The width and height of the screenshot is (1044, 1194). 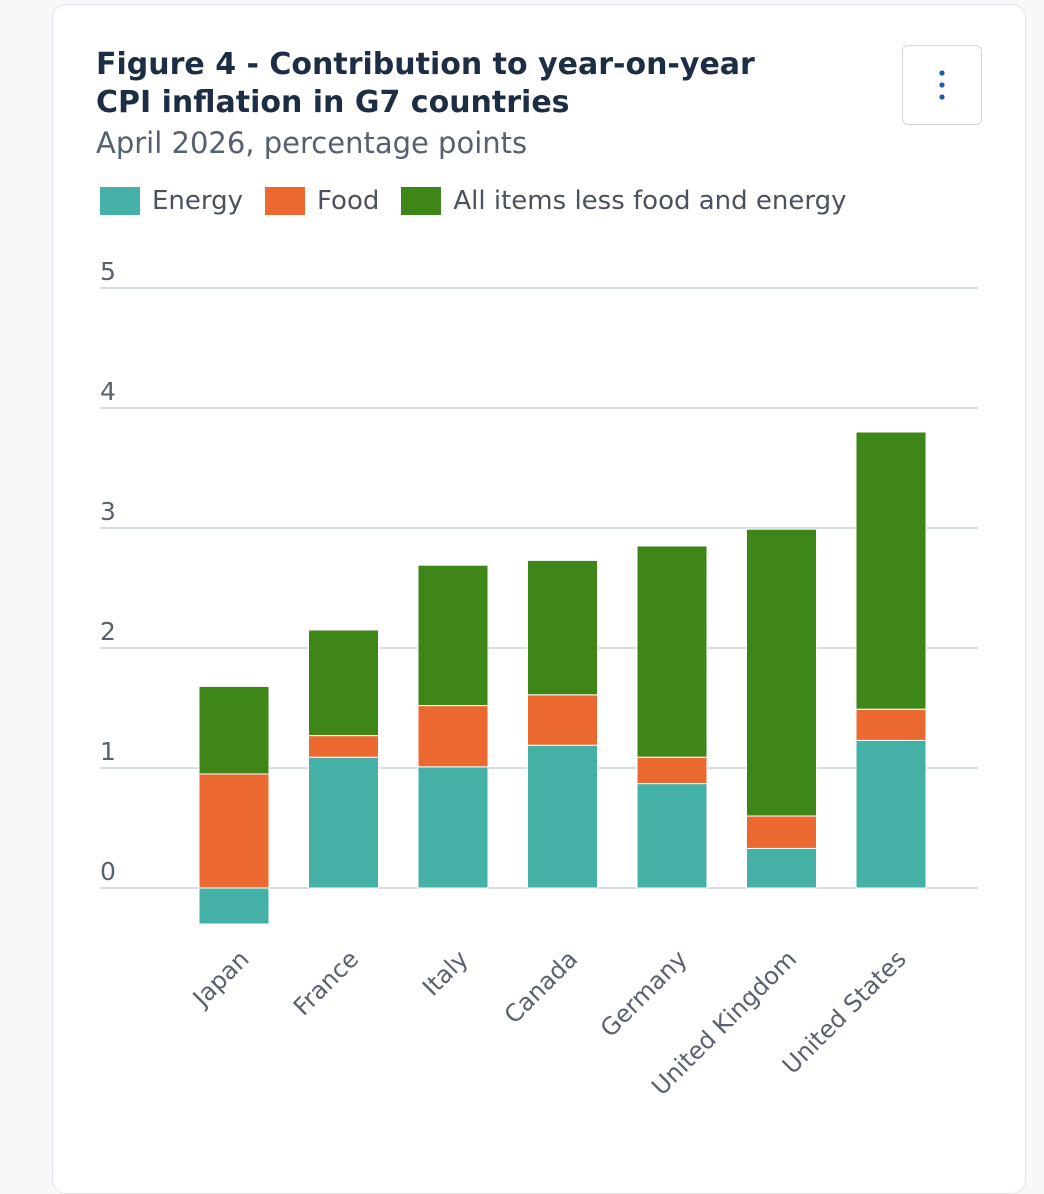 What do you see at coordinates (198, 201) in the screenshot?
I see `legend-label-energy: Energy` at bounding box center [198, 201].